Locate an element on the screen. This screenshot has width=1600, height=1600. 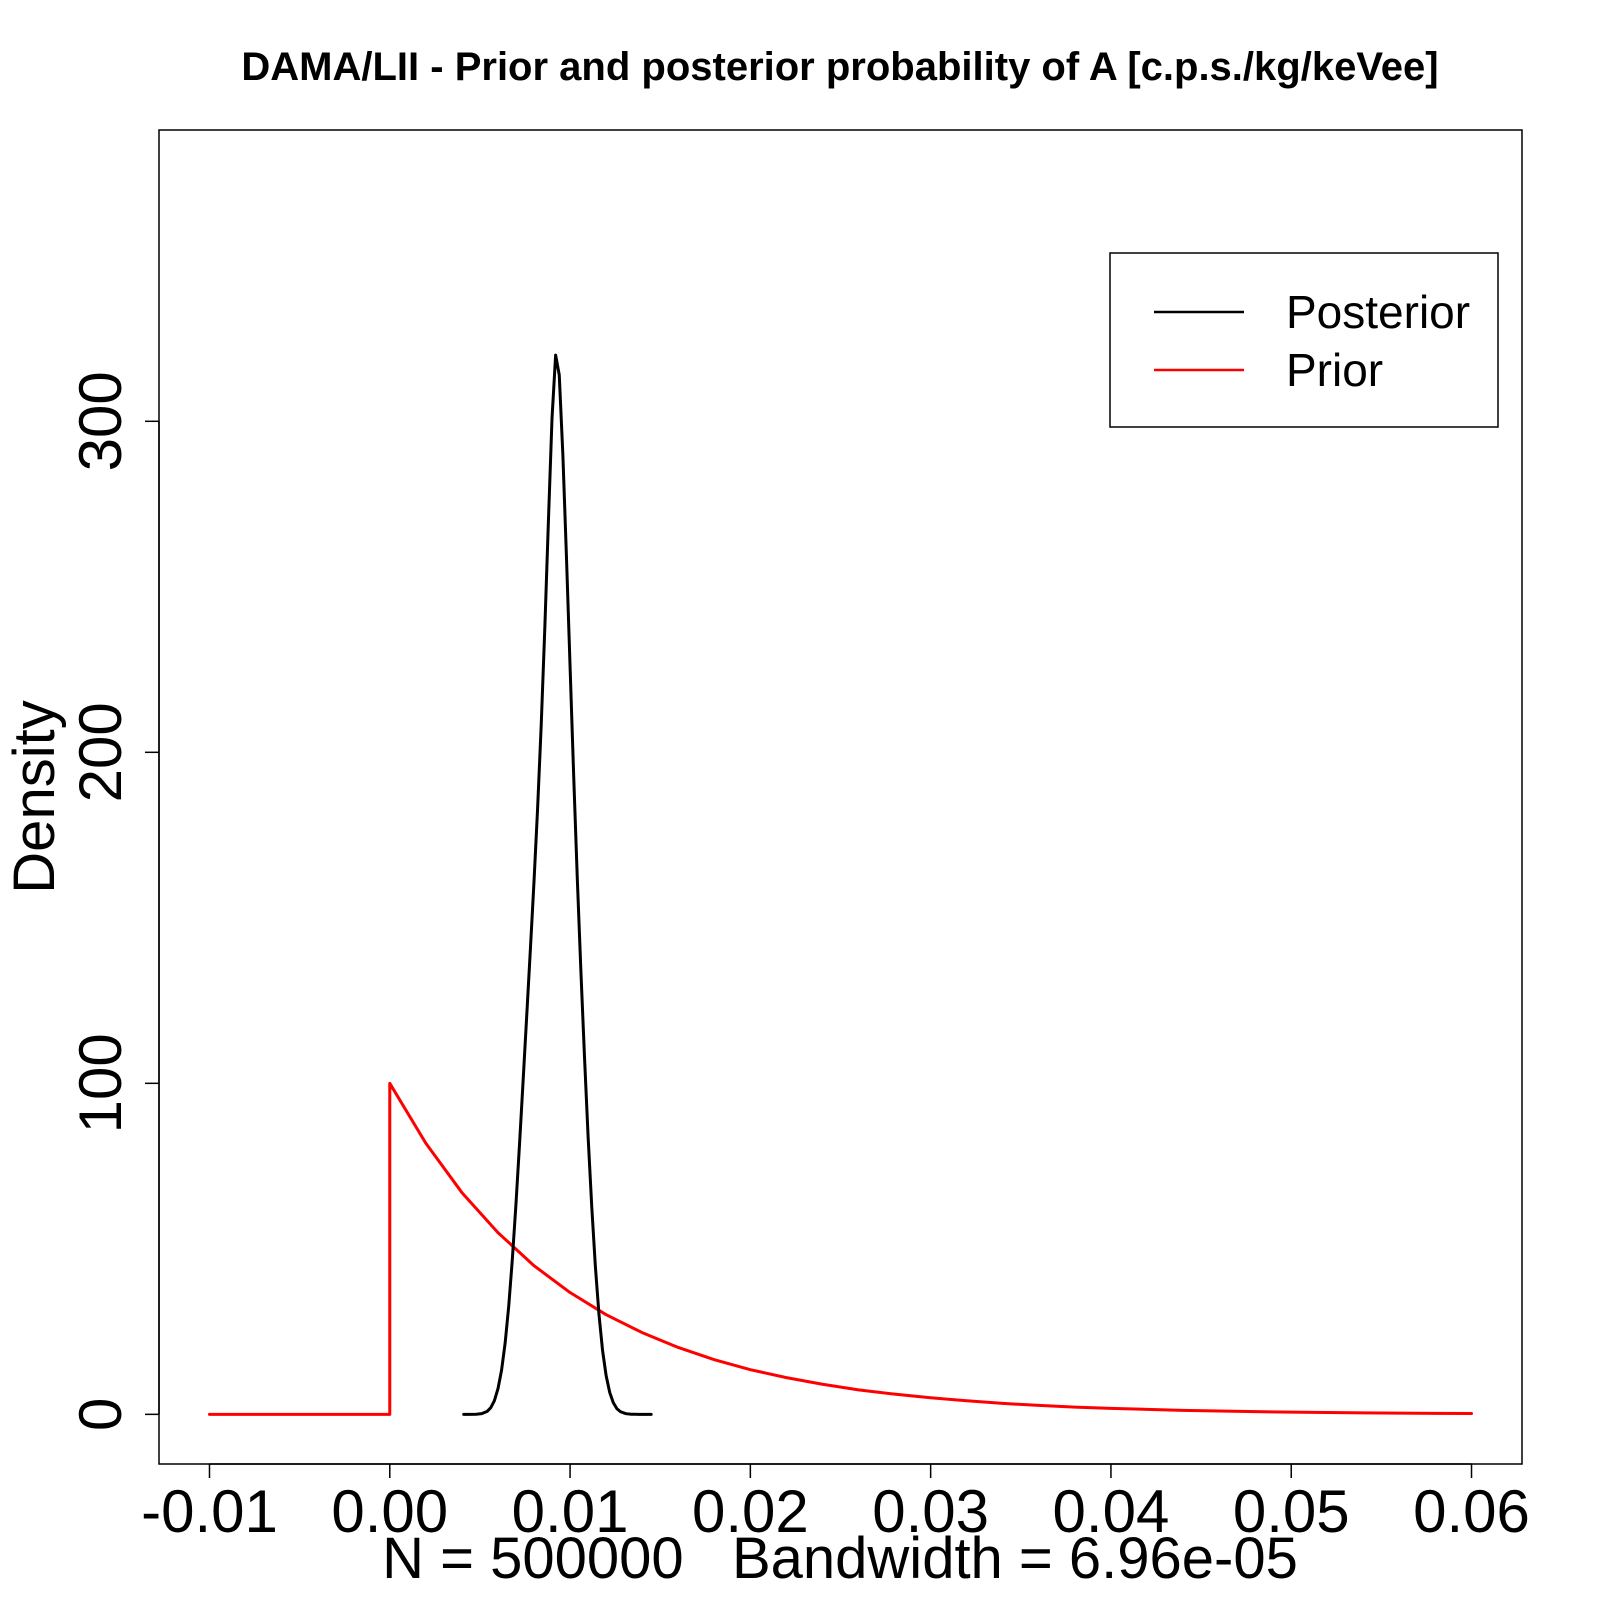
legend-box is located at coordinates (1304, 340).